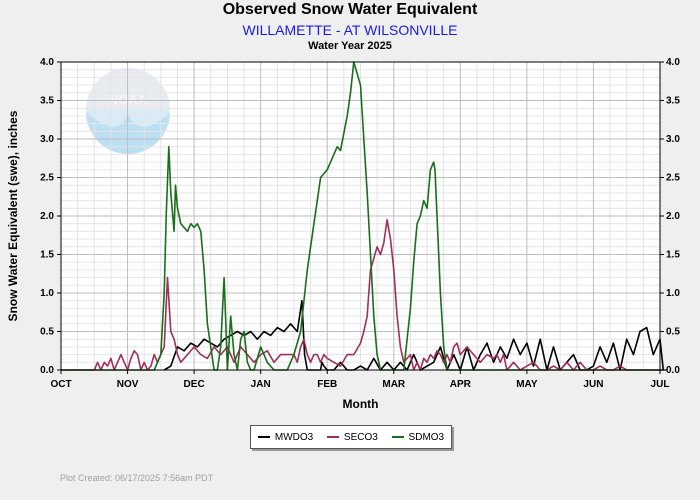 This screenshot has width=700, height=500. Describe the element at coordinates (461, 384) in the screenshot. I see `x-tick-label: APR` at that location.